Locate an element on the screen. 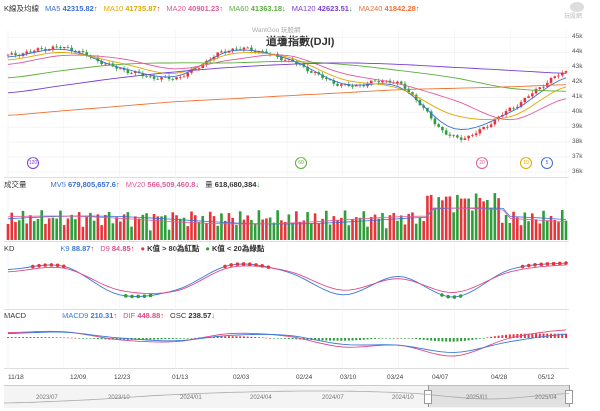  year-label: 2023/07 is located at coordinates (47, 398).